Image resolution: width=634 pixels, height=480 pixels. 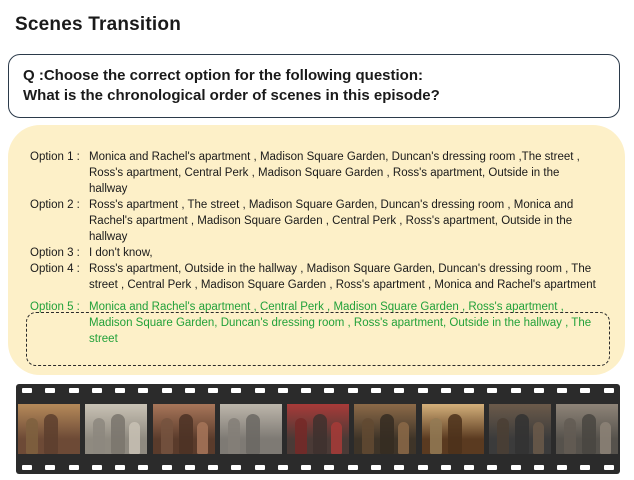 I want to click on film-perforations-top, so click(x=318, y=390).